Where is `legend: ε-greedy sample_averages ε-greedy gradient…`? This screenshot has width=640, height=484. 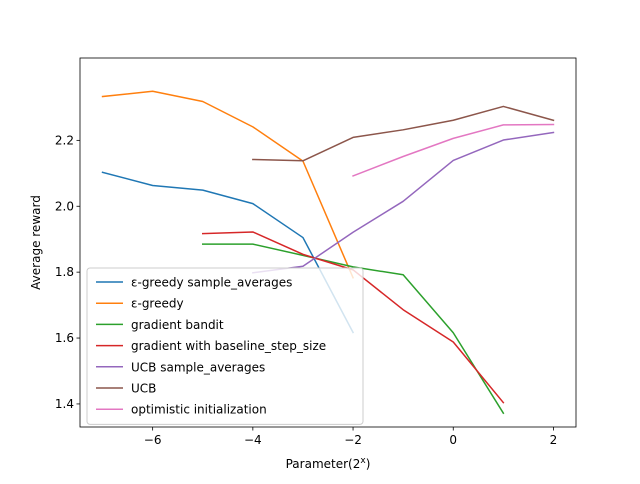
legend: ε-greedy sample_averages ε-greedy gradient… is located at coordinates (225, 346).